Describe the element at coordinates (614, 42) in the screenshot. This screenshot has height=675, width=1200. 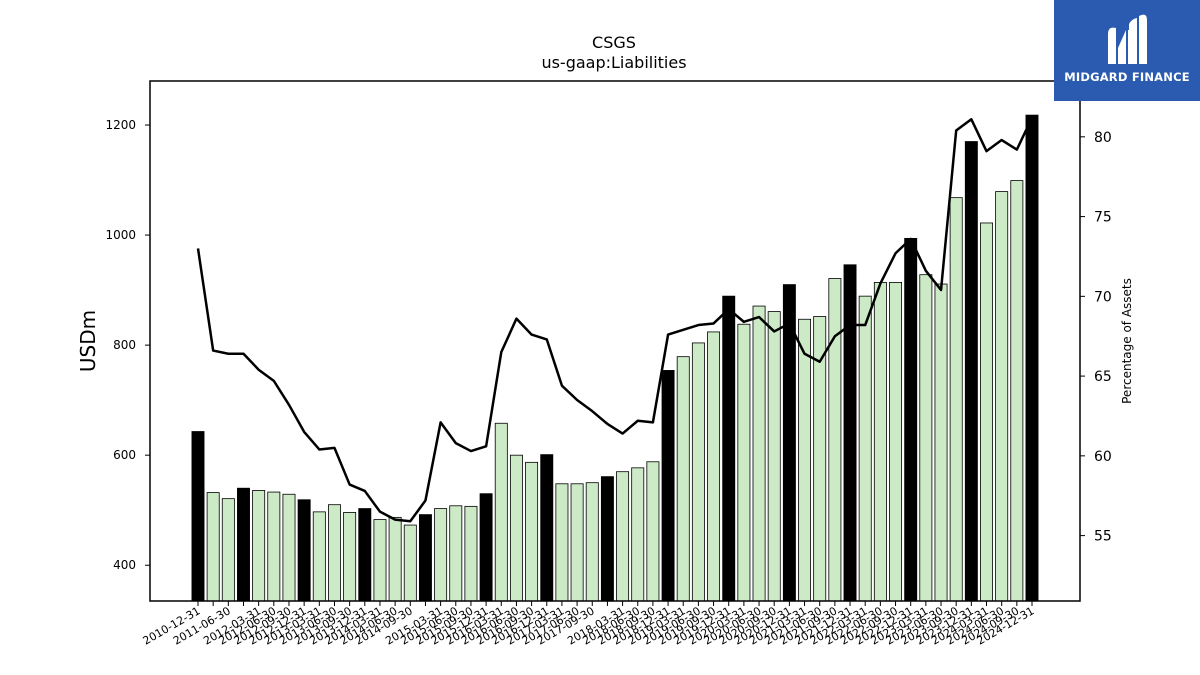
I see `chart-title: CSGS` at that location.